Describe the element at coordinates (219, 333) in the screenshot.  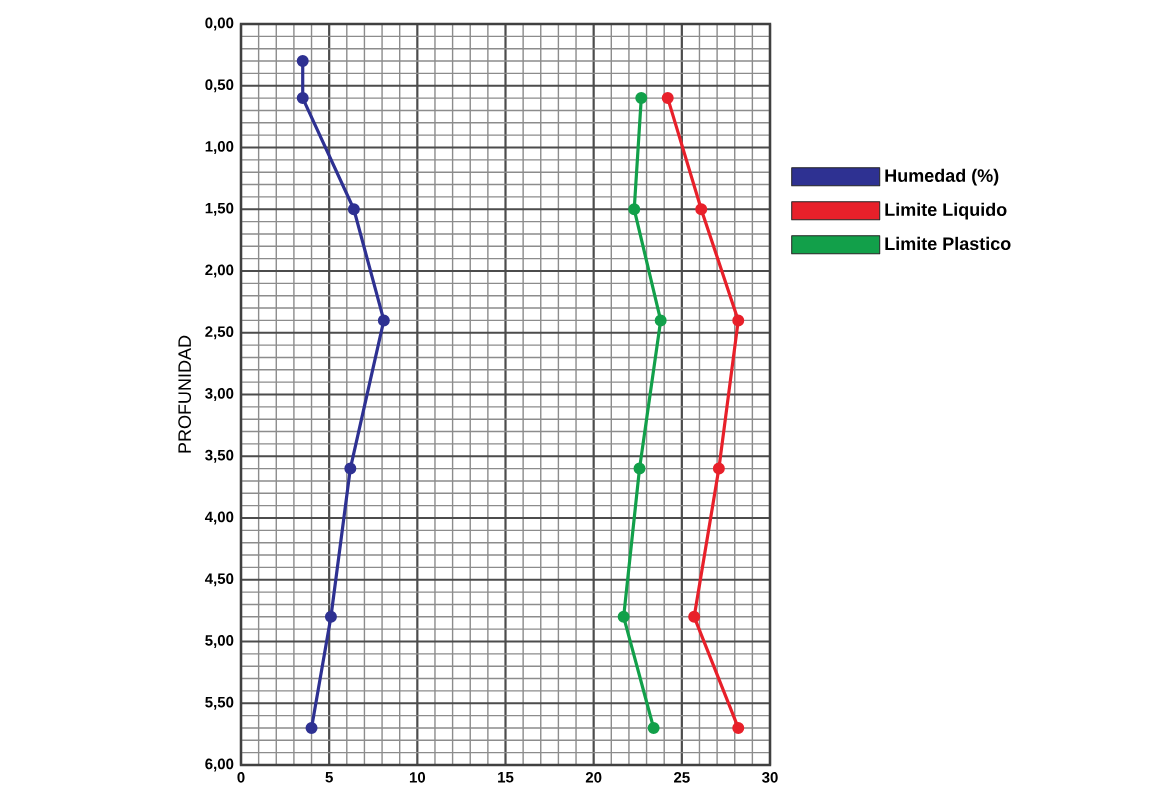
I see `y-tick-label: 2,50` at that location.